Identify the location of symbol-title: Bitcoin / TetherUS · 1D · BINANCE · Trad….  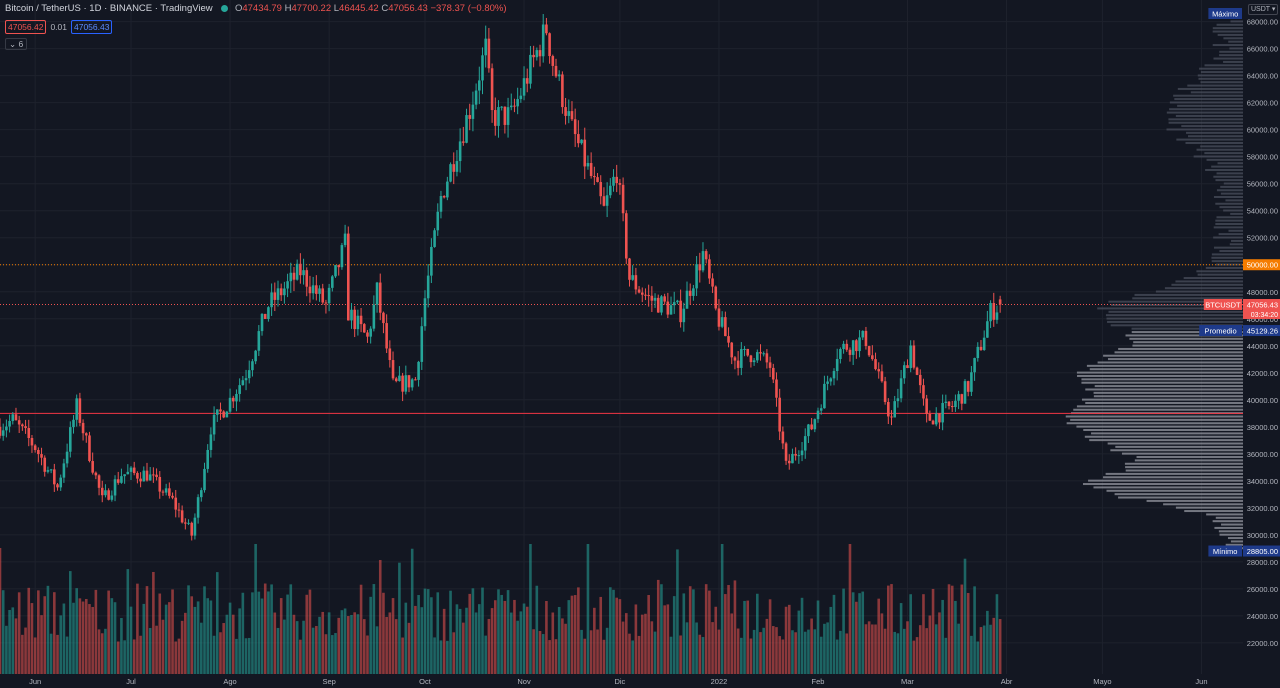
(109, 8).